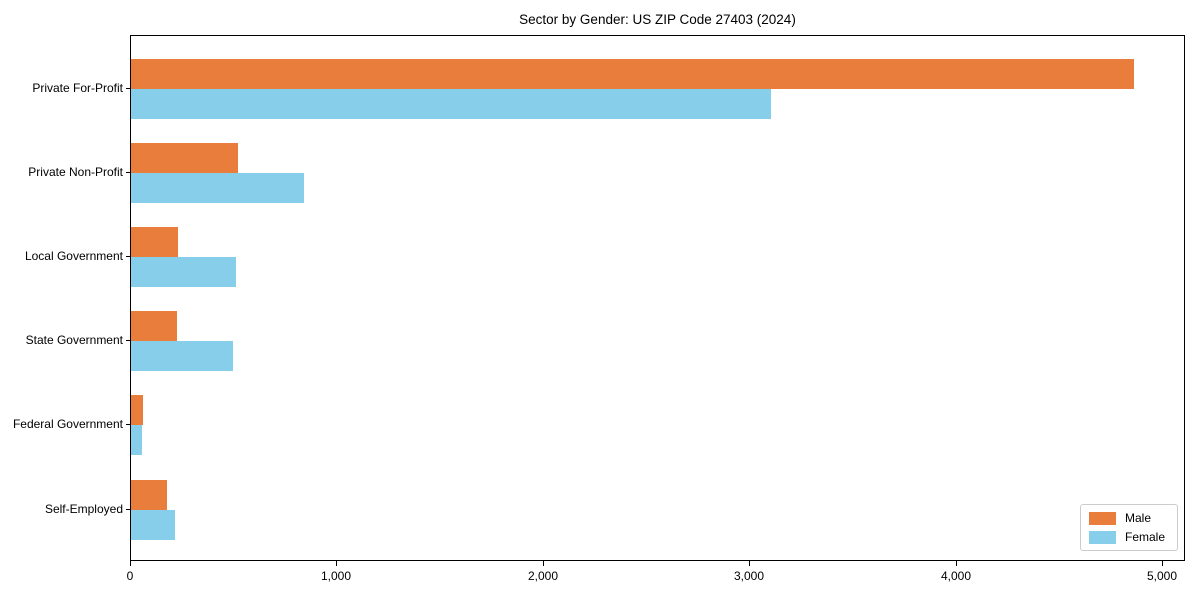 This screenshot has height=600, width=1200. Describe the element at coordinates (1137, 518) in the screenshot. I see `legend-label-male: Male` at that location.